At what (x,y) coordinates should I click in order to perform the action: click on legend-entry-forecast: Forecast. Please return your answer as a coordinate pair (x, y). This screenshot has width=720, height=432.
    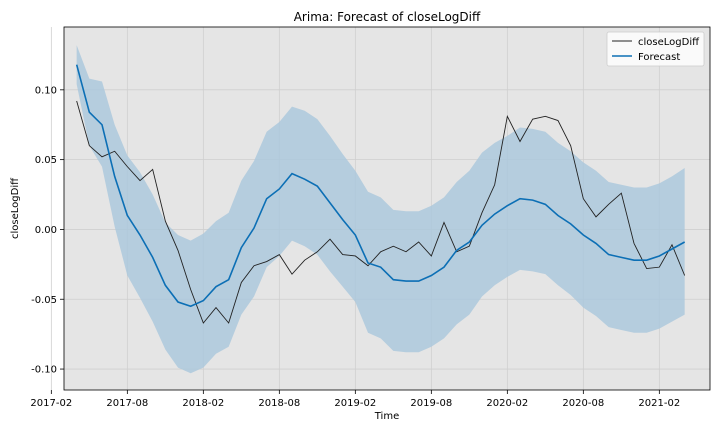
    Looking at the image, I should click on (659, 57).